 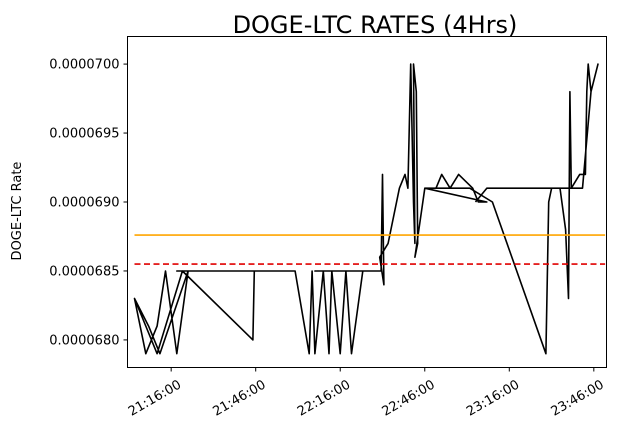 What do you see at coordinates (240, 398) in the screenshot?
I see `x-tick-label: 21:46:00` at bounding box center [240, 398].